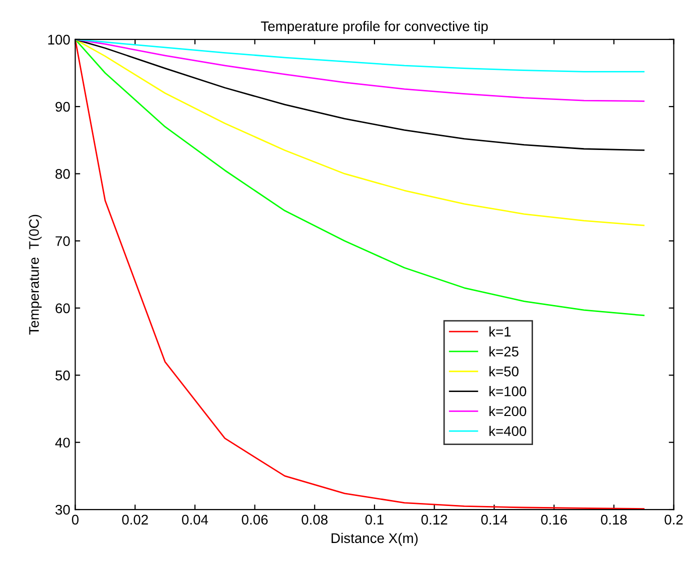 The width and height of the screenshot is (684, 563). I want to click on y-tick-label: 90, so click(63, 107).